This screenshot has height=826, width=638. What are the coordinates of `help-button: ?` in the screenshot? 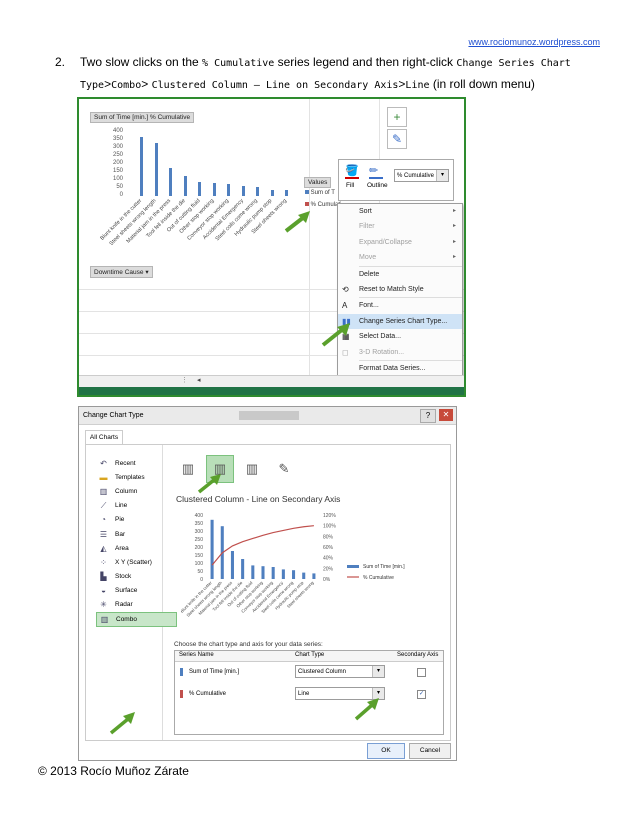 It's located at (428, 416).